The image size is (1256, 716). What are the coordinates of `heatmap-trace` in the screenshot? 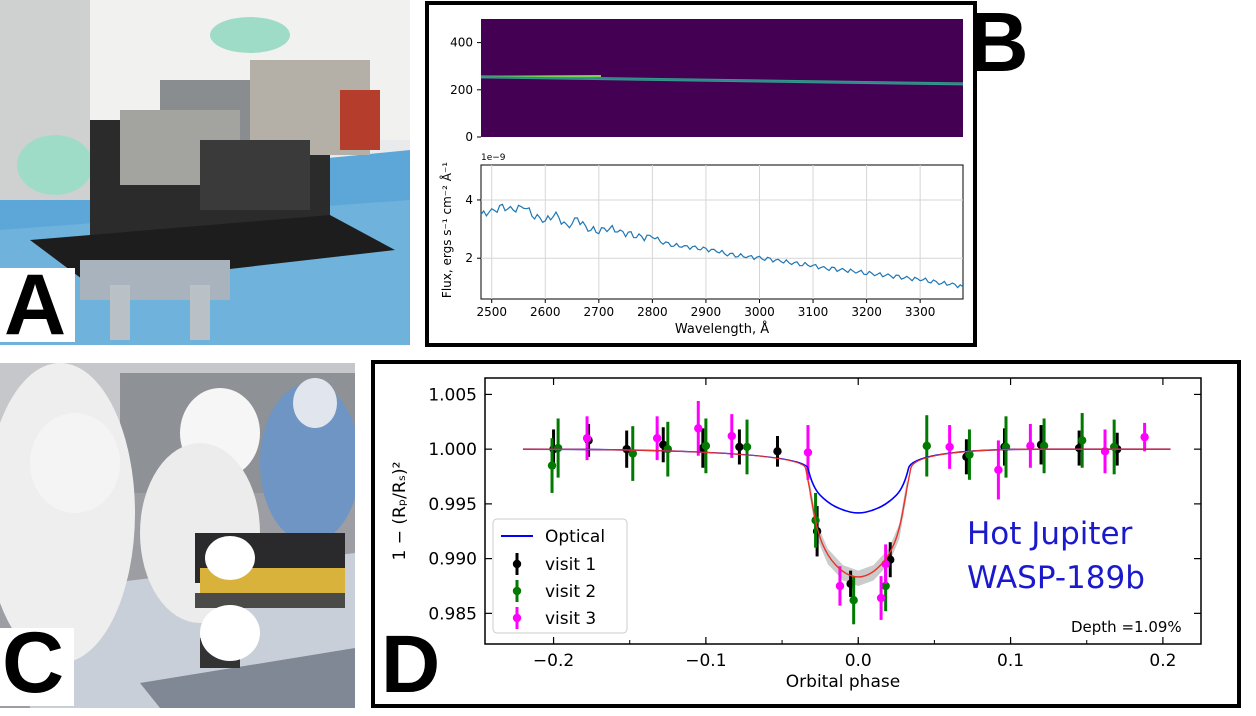 It's located at (722, 80).